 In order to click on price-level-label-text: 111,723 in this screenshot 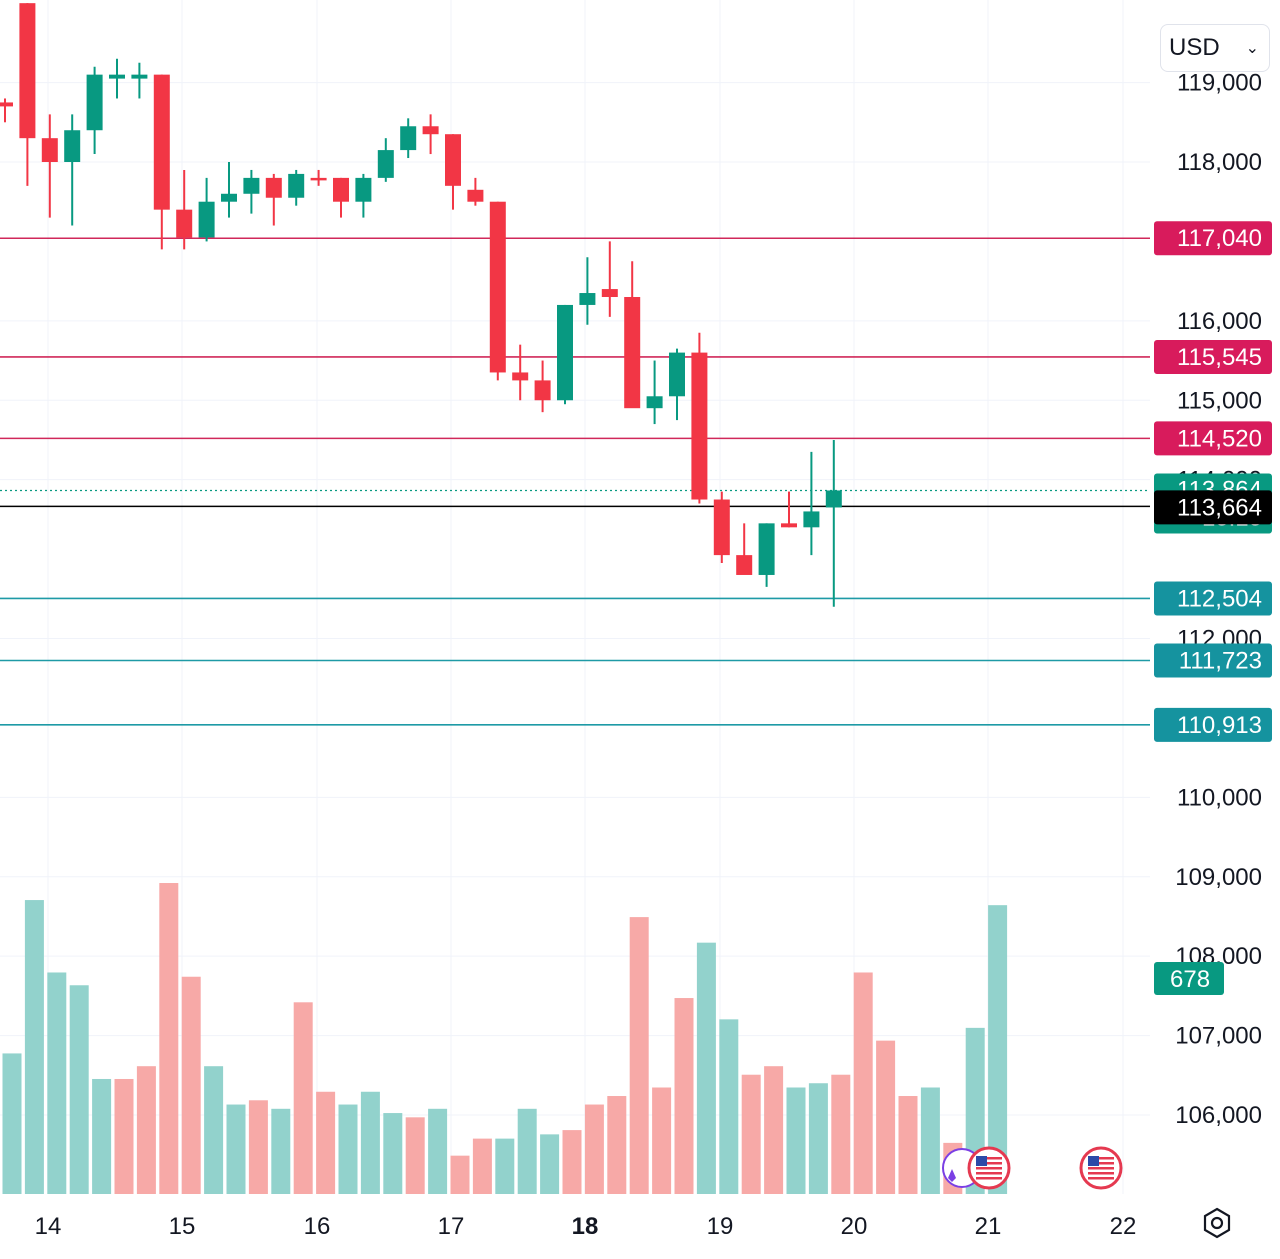, I will do `click(1220, 660)`.